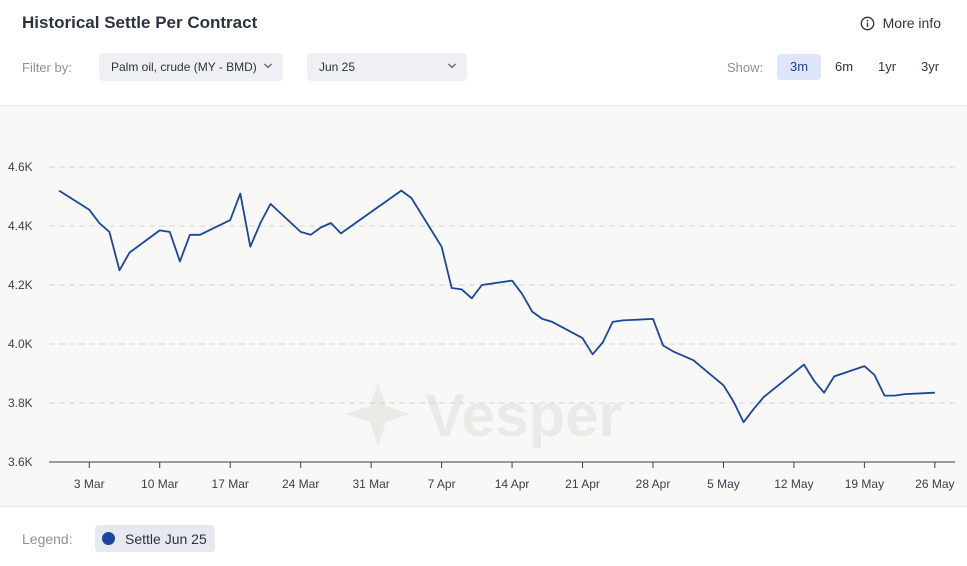 This screenshot has height=566, width=967. Describe the element at coordinates (582, 484) in the screenshot. I see `x-tick-label: 21 Apr` at that location.